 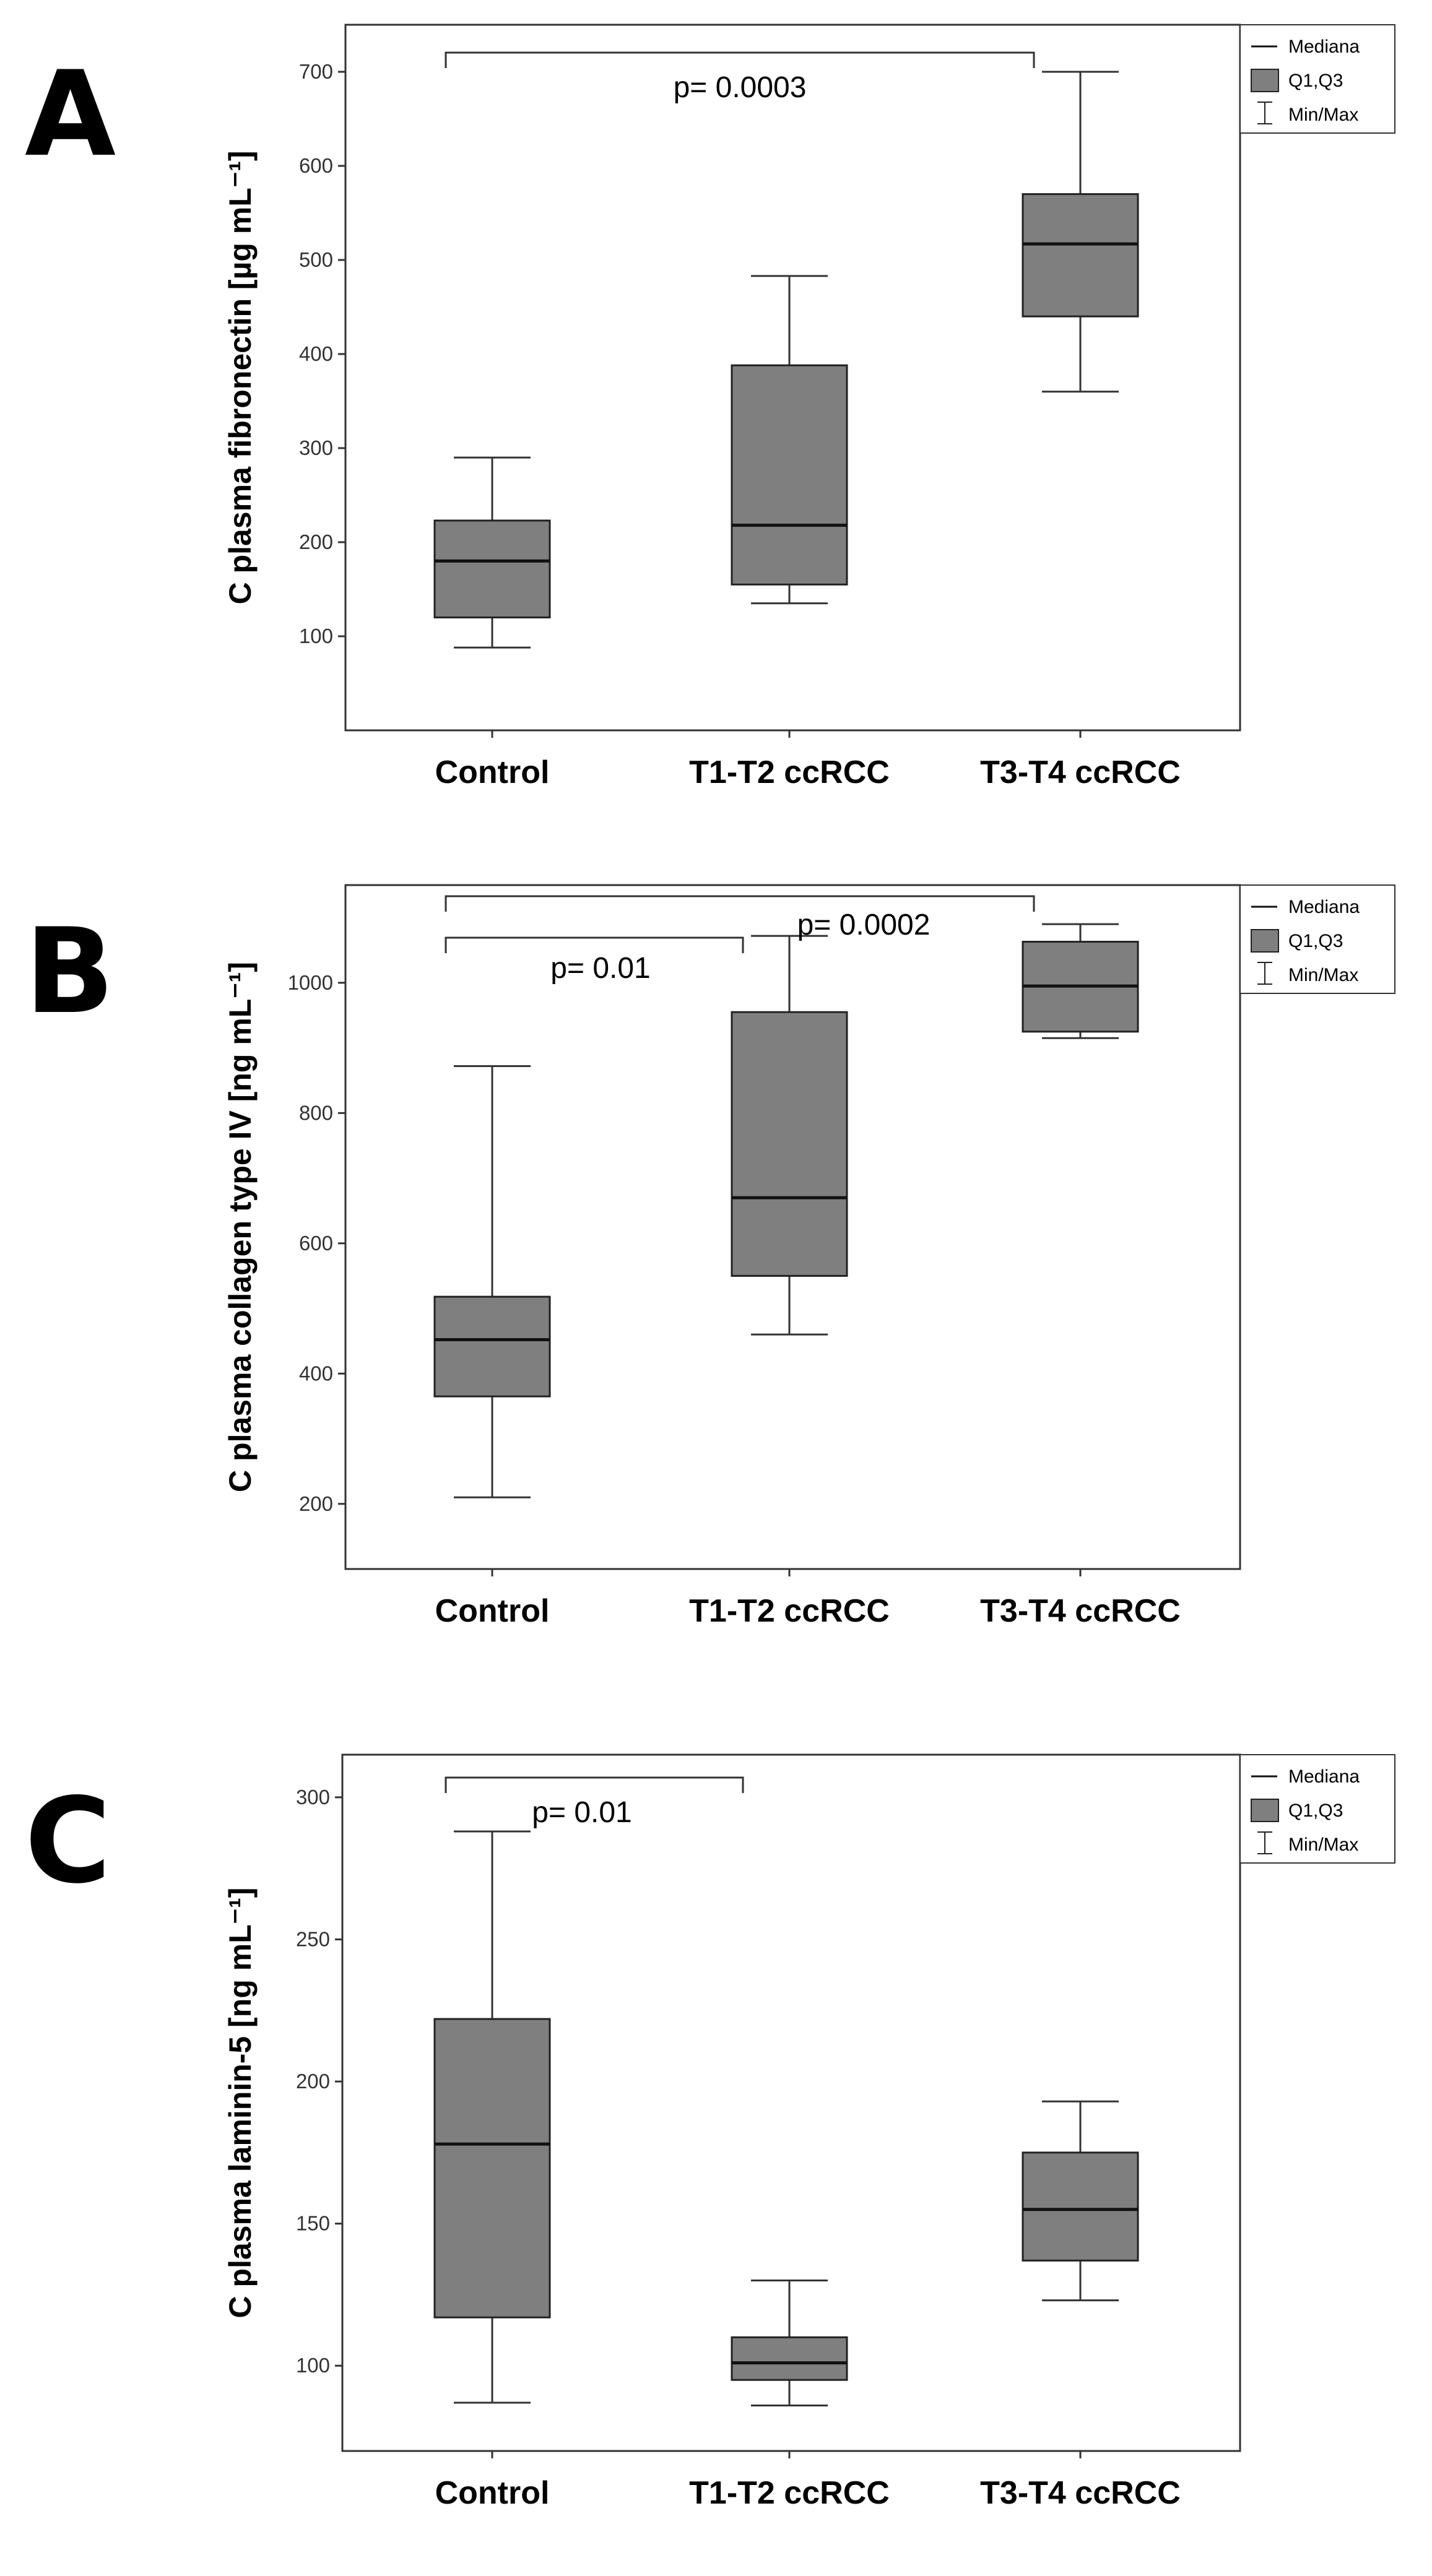 I want to click on y-tick-label: 1000, so click(x=310, y=982).